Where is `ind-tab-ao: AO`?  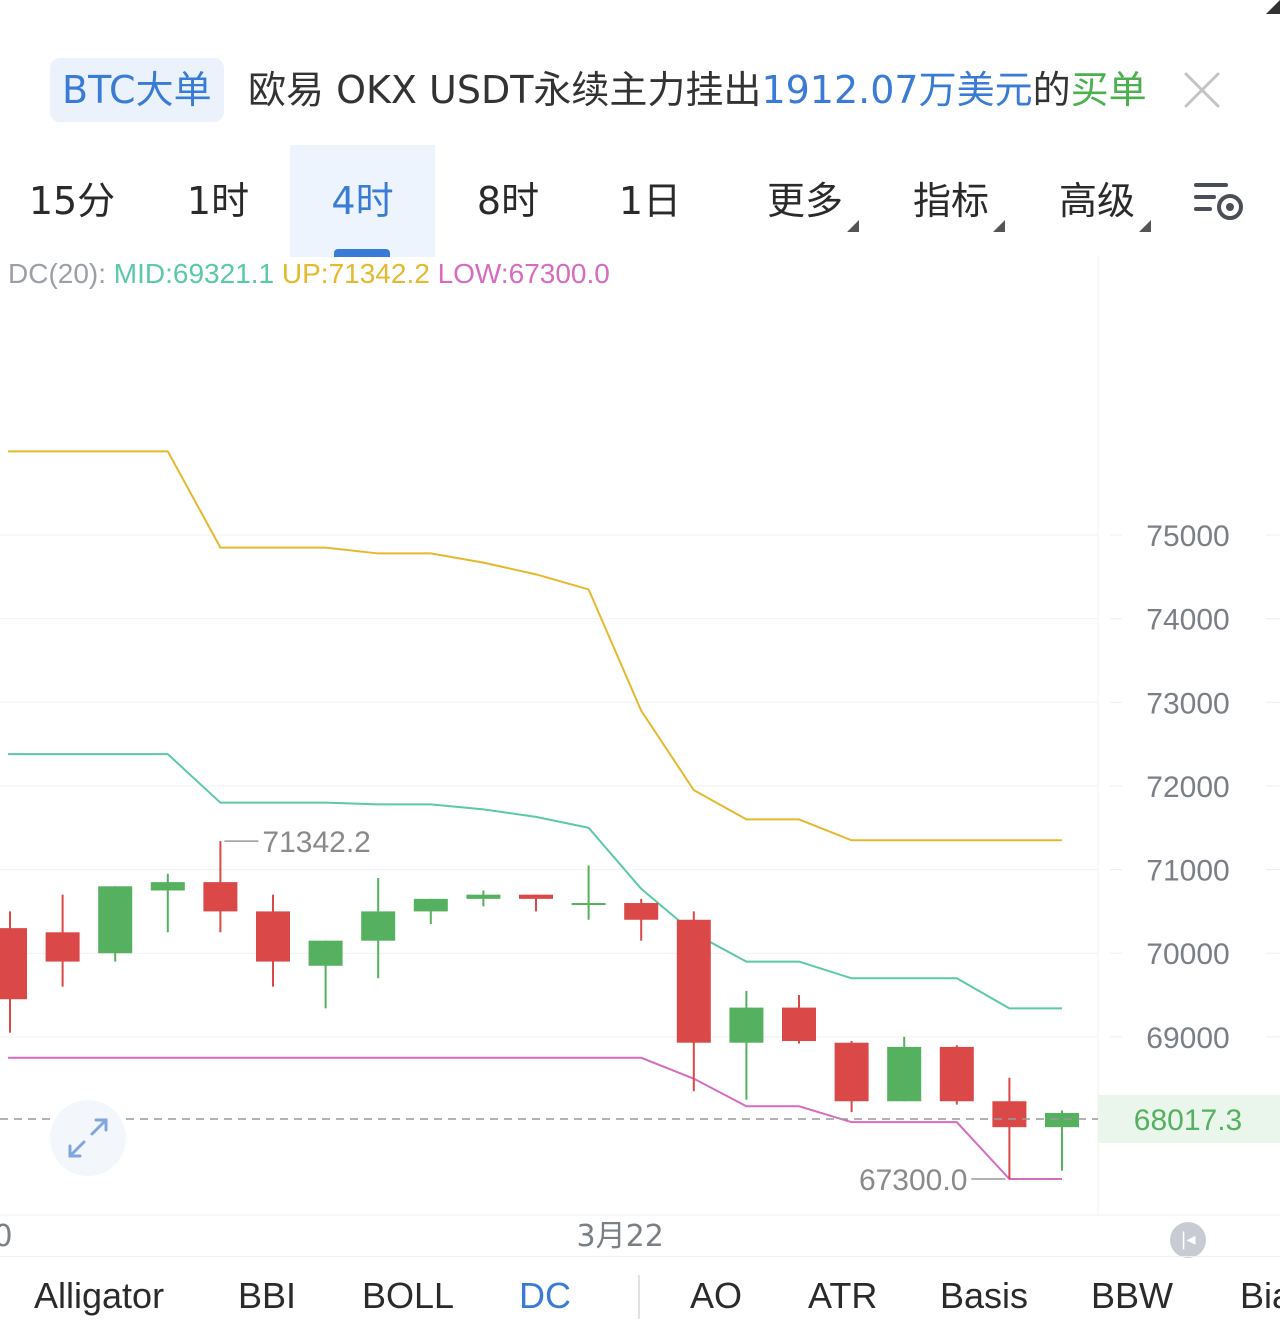
ind-tab-ao: AO is located at coordinates (716, 1295).